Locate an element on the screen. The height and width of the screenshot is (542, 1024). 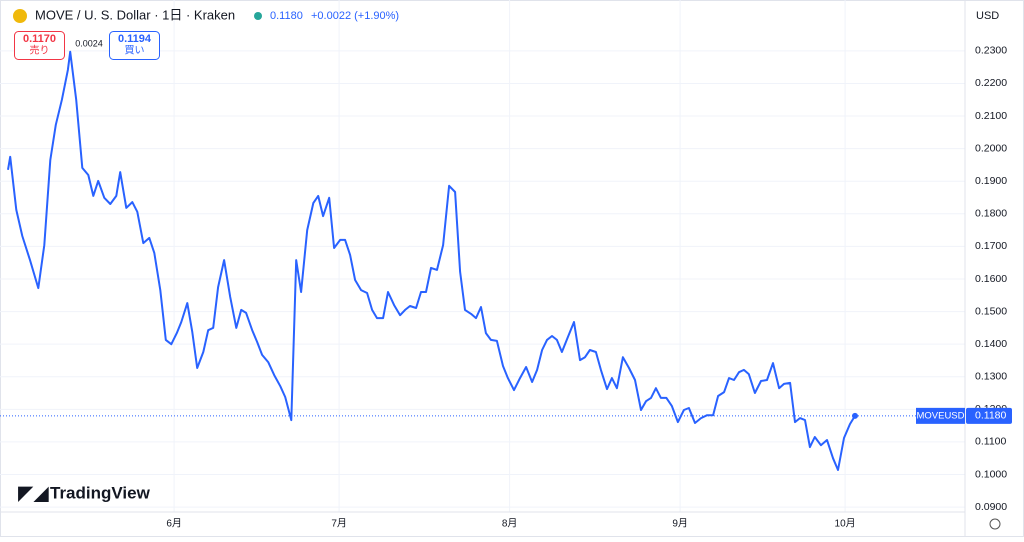
y-tick-label: 0.1500 is located at coordinates (991, 311).